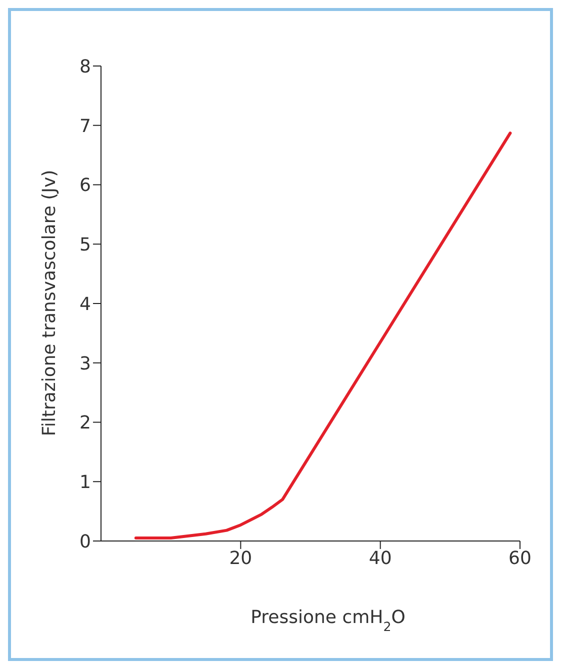  What do you see at coordinates (85, 67) in the screenshot?
I see `y-tick-label: 8` at bounding box center [85, 67].